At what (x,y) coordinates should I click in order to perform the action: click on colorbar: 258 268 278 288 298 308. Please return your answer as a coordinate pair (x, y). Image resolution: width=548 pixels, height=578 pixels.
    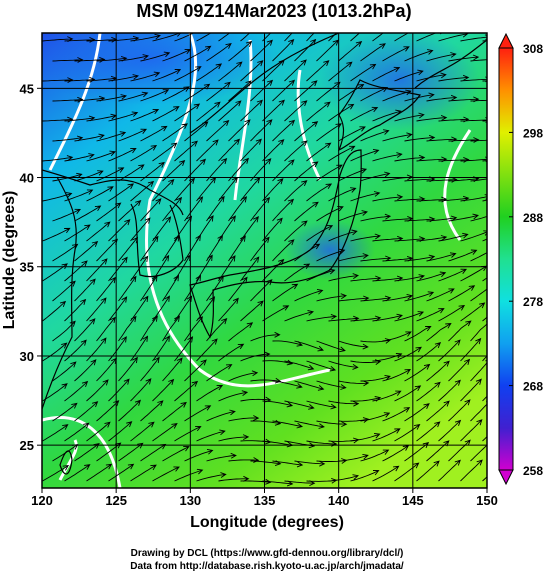
    Looking at the image, I should click on (520, 259).